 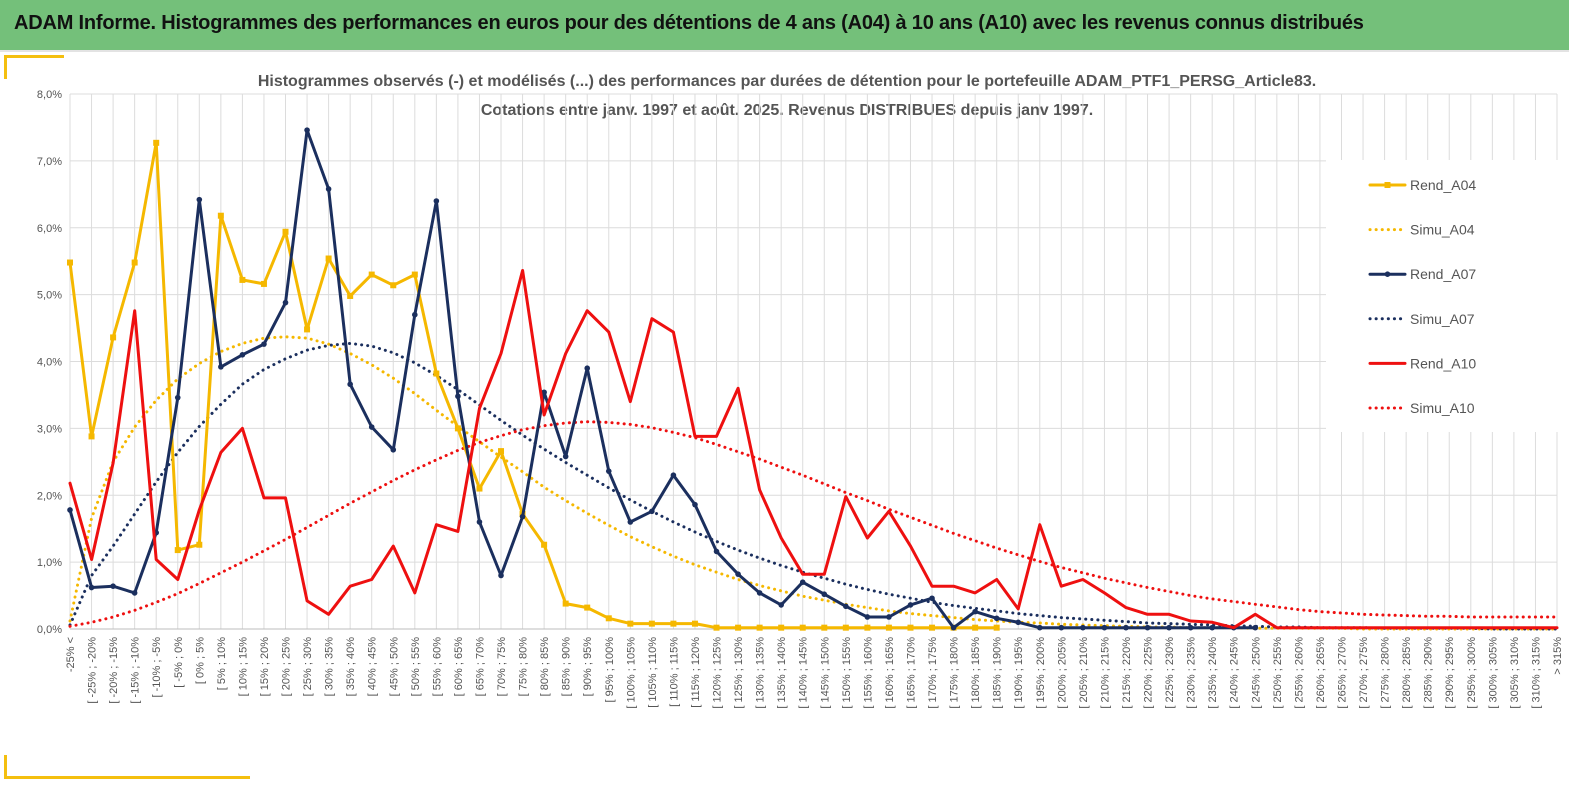 What do you see at coordinates (1443, 185) in the screenshot?
I see `legend-label-Rend_A04: Rend_A04` at bounding box center [1443, 185].